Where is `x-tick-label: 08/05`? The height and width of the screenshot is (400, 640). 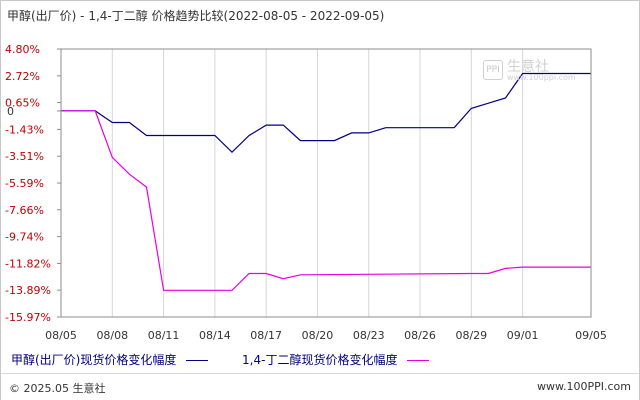 x-tick-label: 08/05 is located at coordinates (61, 335).